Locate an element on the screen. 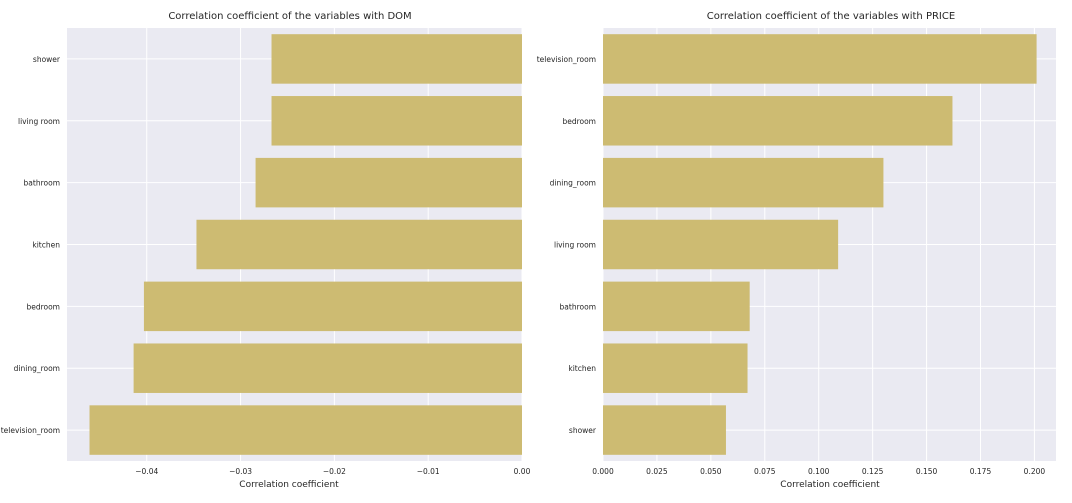  dom-ytick-label: shower is located at coordinates (47, 59).